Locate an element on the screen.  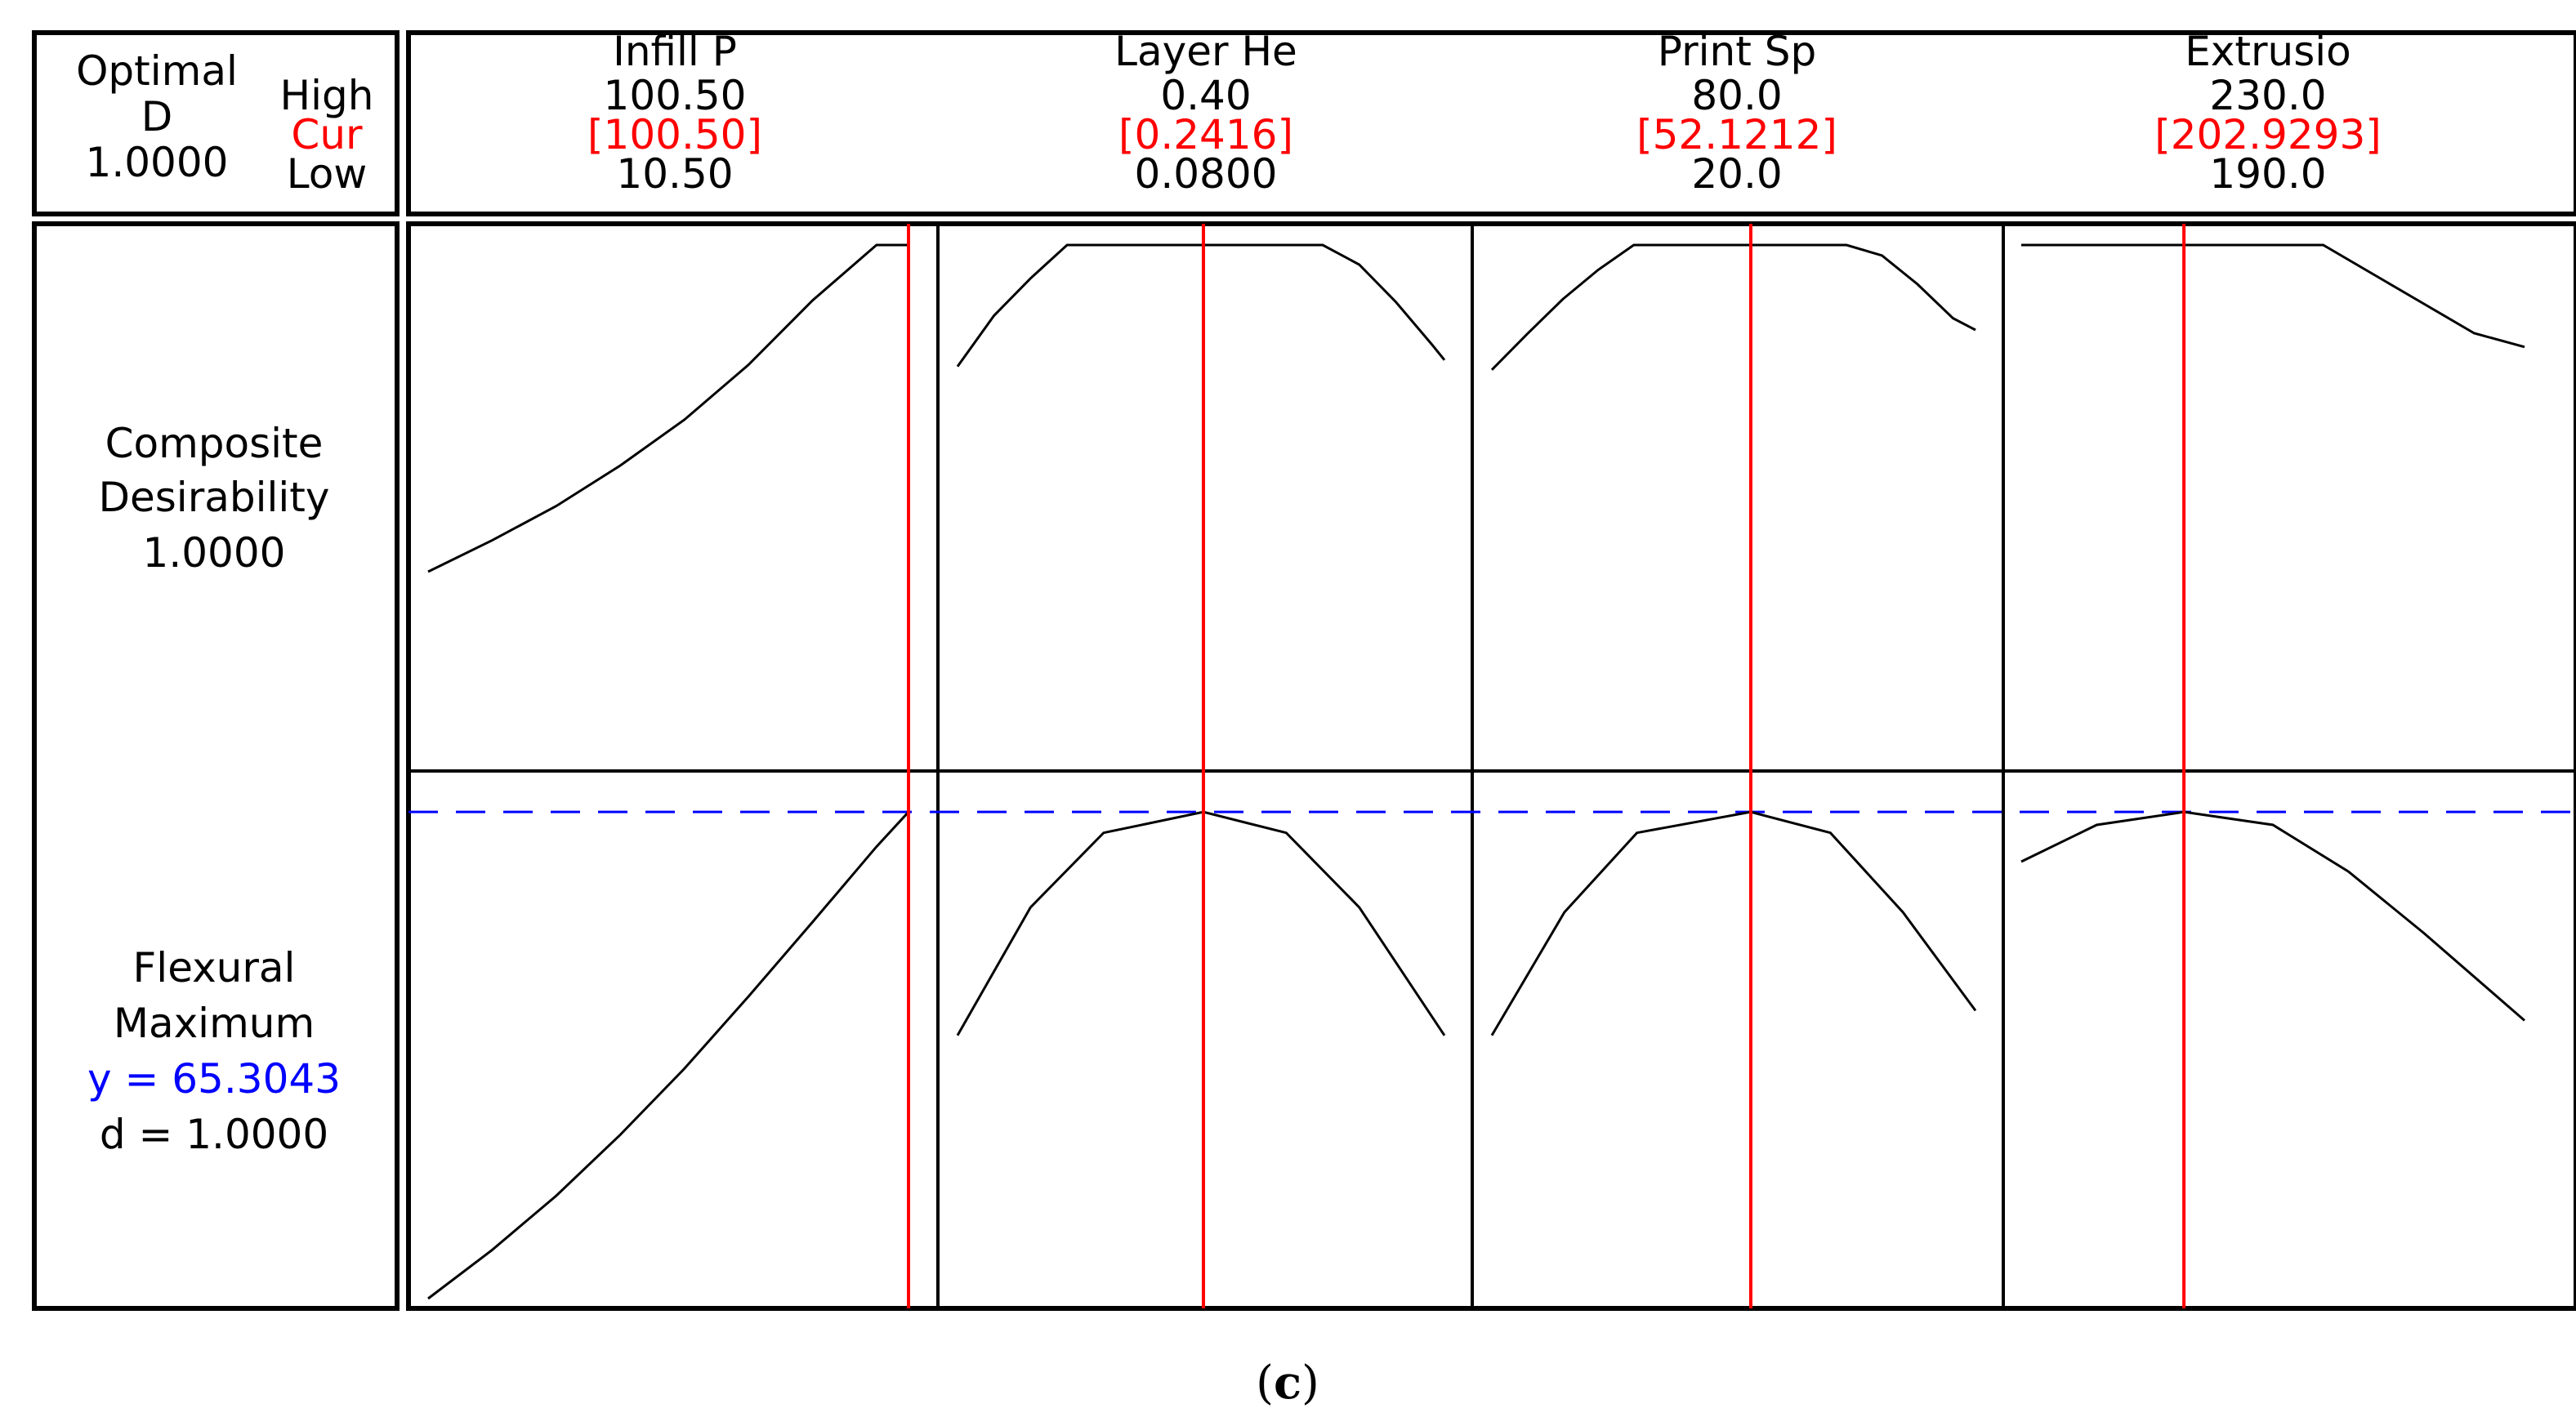
factor-low: 190.0 is located at coordinates (2268, 174).